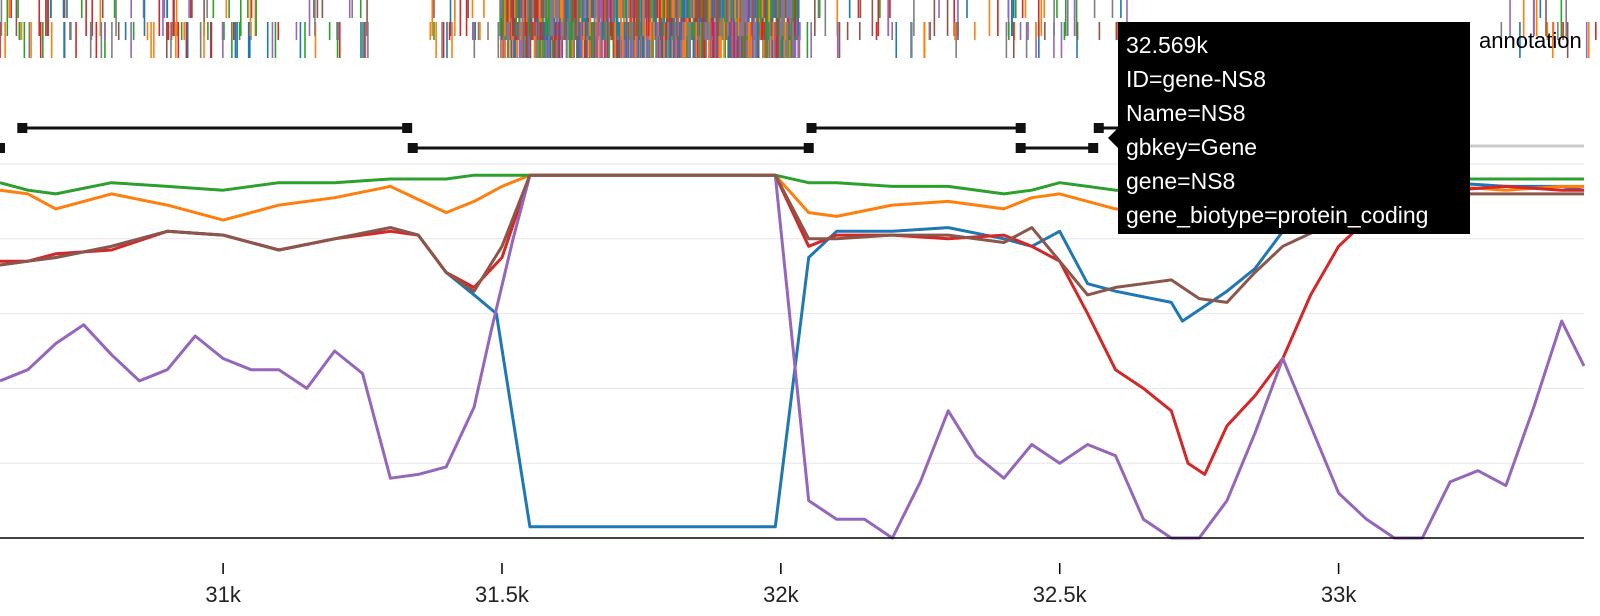 Image resolution: width=1600 pixels, height=616 pixels. I want to click on variant-track, so click(798, 29).